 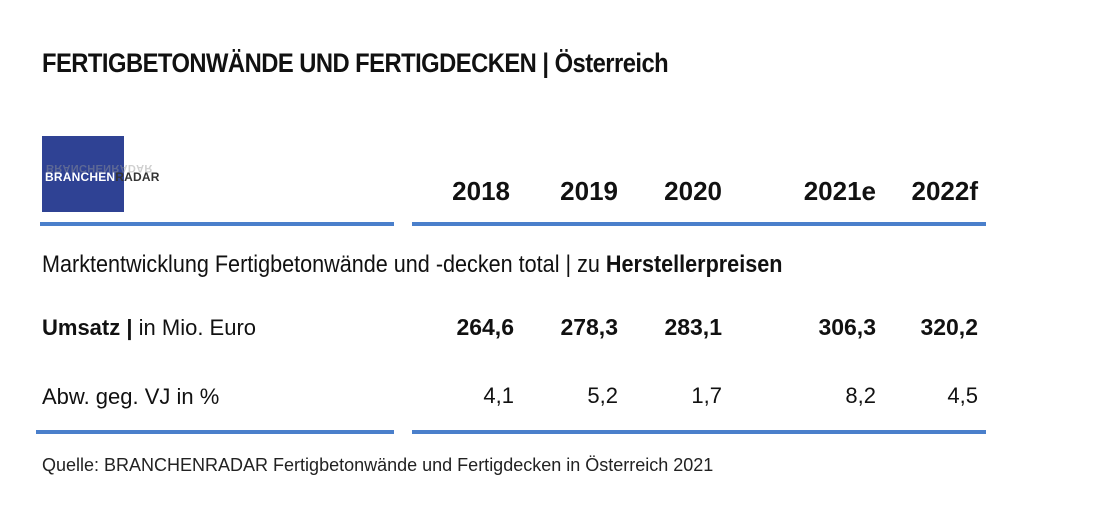 I want to click on umsatz-value-2022f: 320,2, so click(x=949, y=327).